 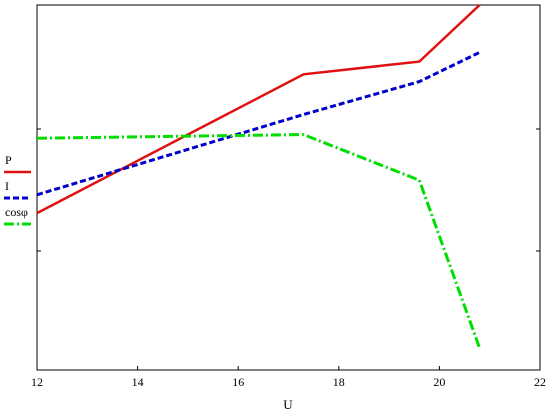 What do you see at coordinates (138, 382) in the screenshot?
I see `x-tick-label-14: 14` at bounding box center [138, 382].